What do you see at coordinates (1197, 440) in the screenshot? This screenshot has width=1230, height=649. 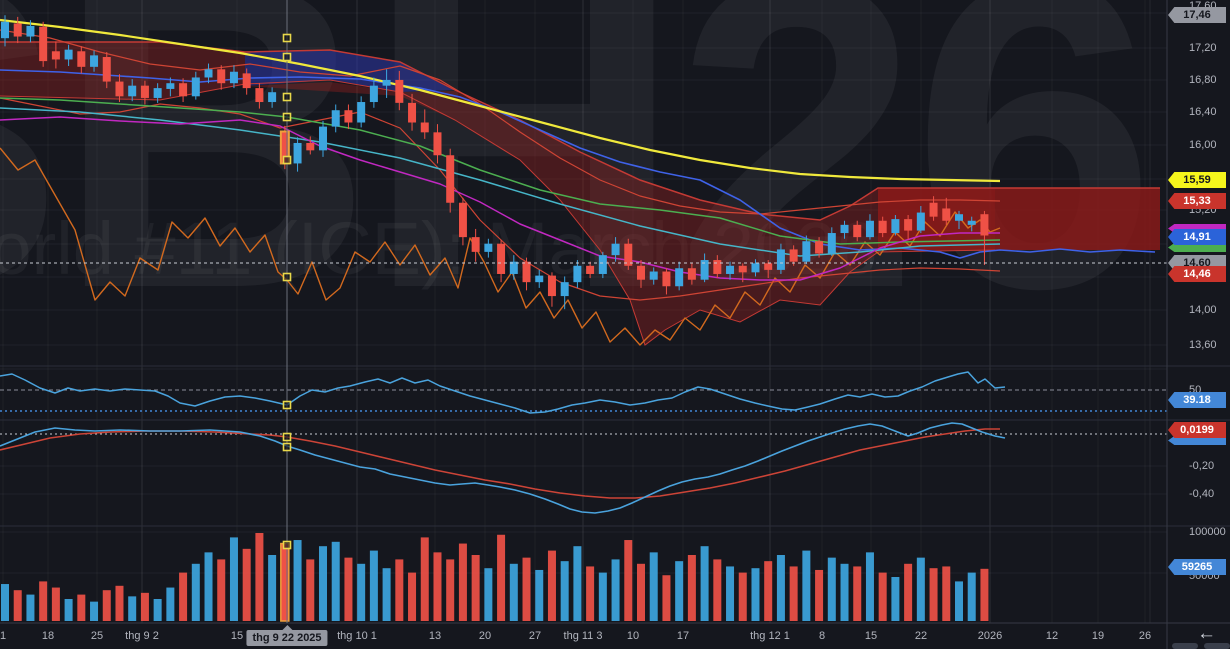 I see `indicator-value-sliver` at bounding box center [1197, 440].